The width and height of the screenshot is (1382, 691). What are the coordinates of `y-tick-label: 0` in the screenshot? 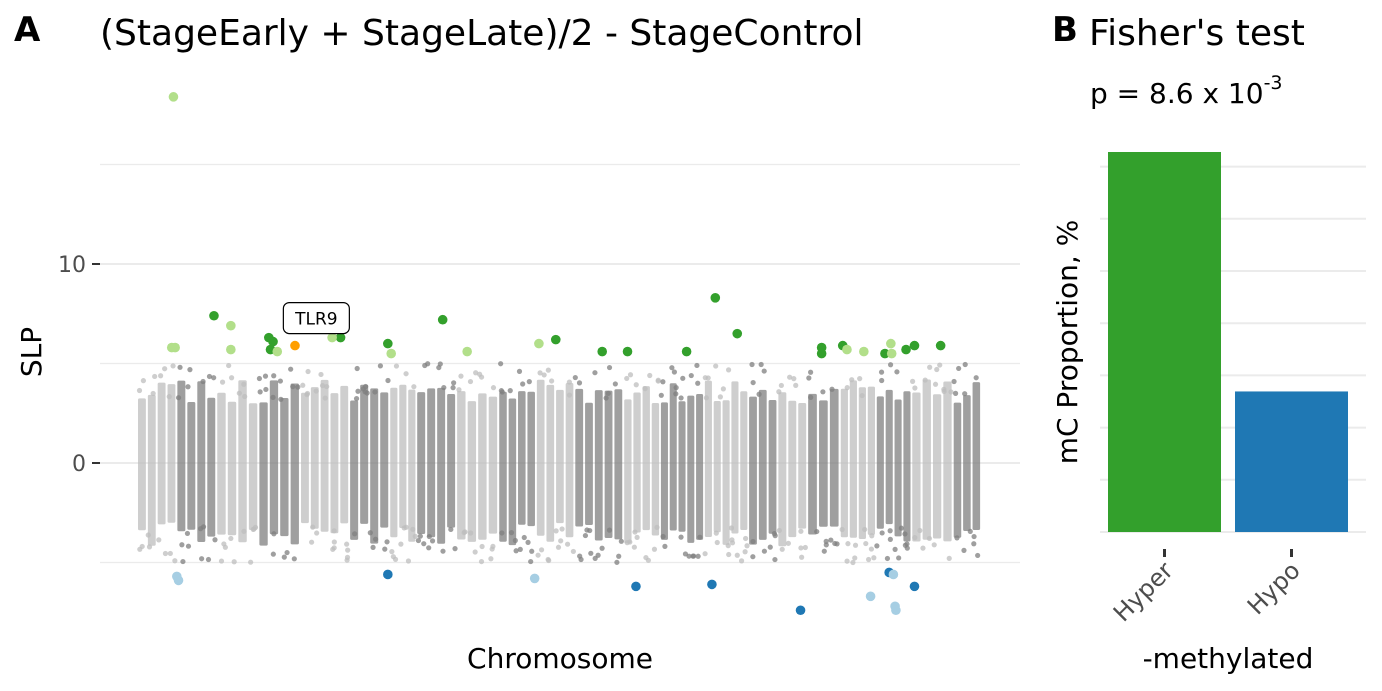 It's located at (79, 464).